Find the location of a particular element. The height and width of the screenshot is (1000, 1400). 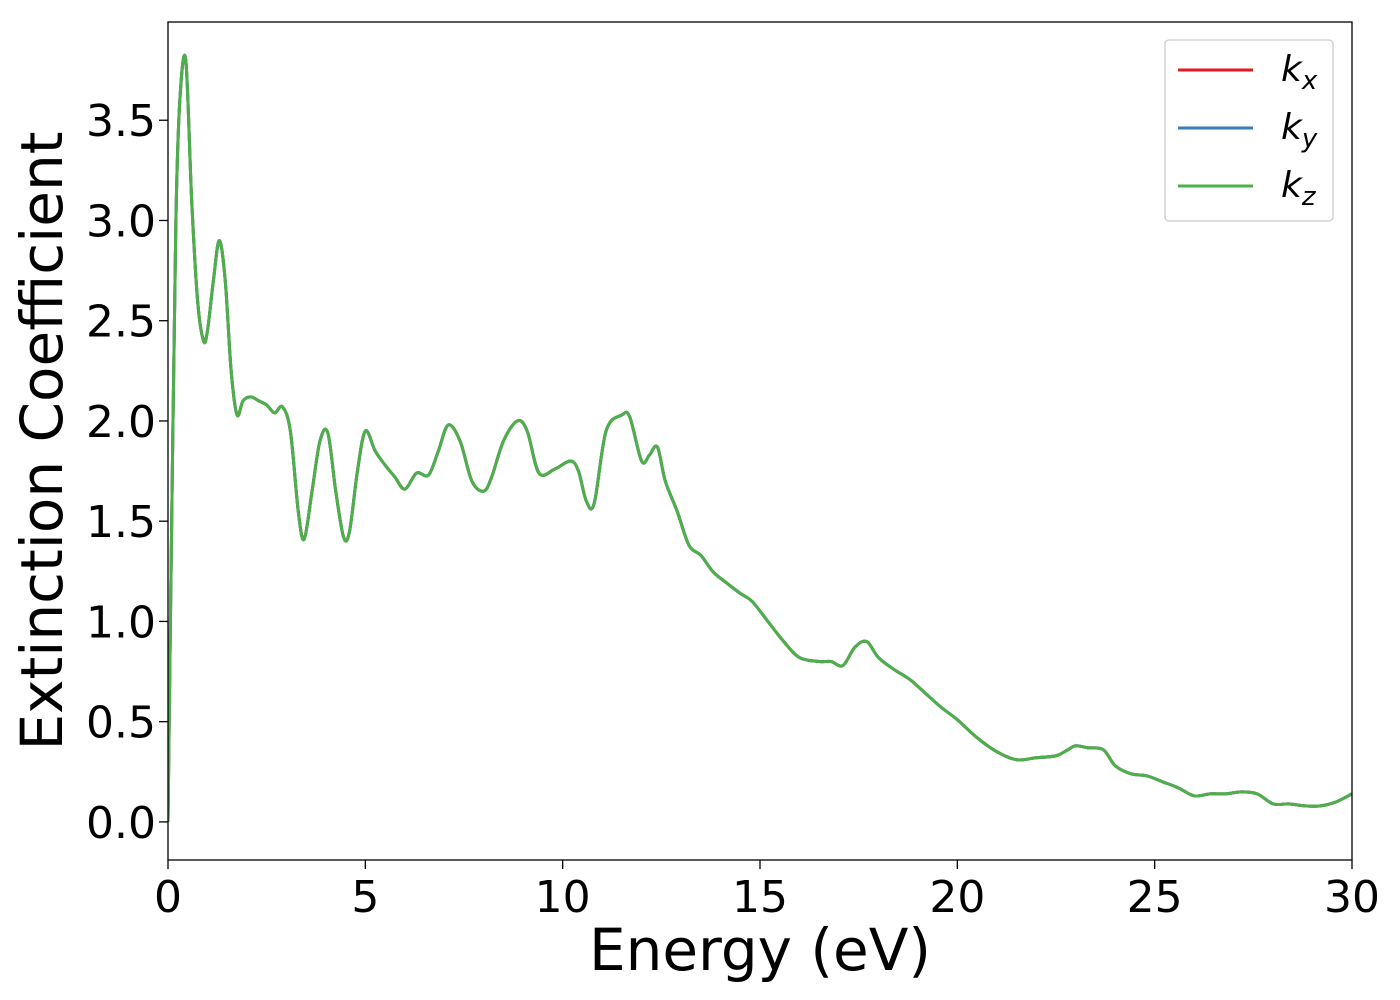

x-tick-label: 30 is located at coordinates (1352, 897).